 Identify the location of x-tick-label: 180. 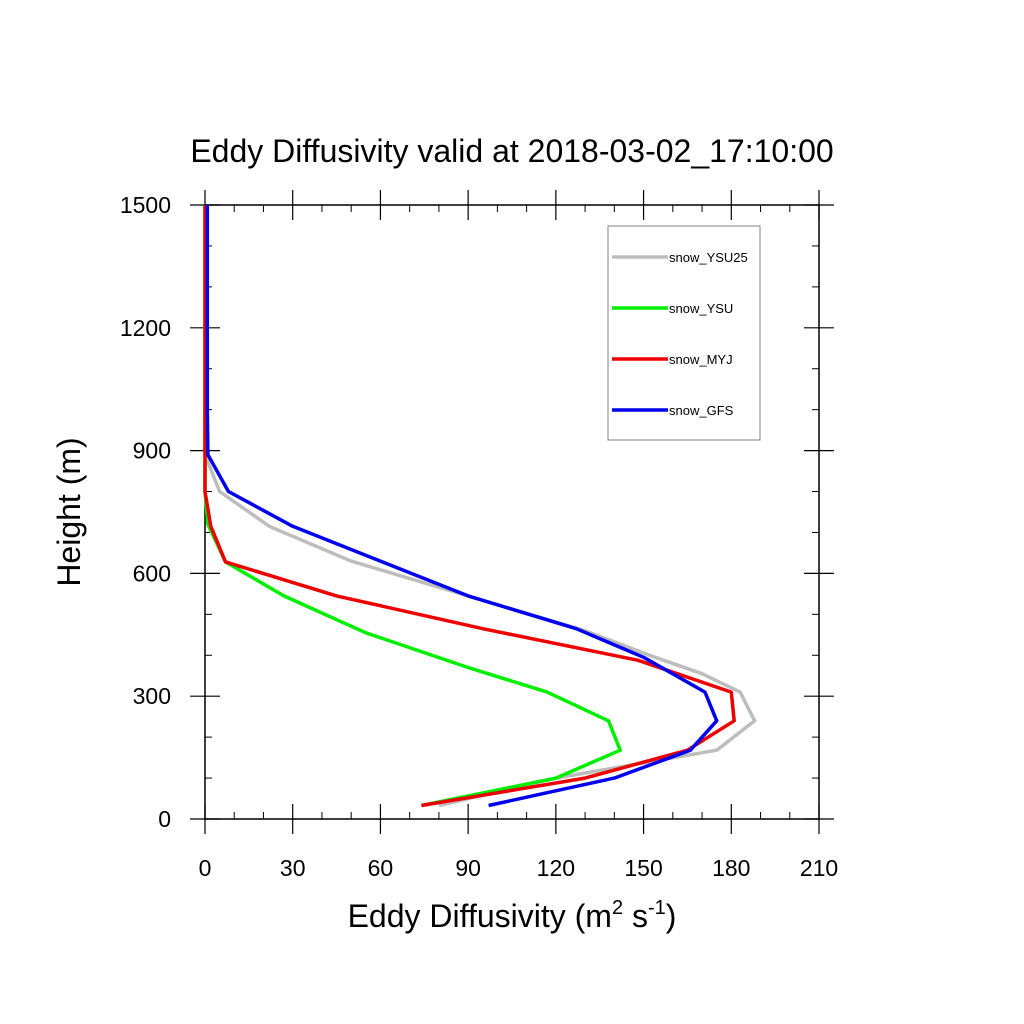
(731, 868).